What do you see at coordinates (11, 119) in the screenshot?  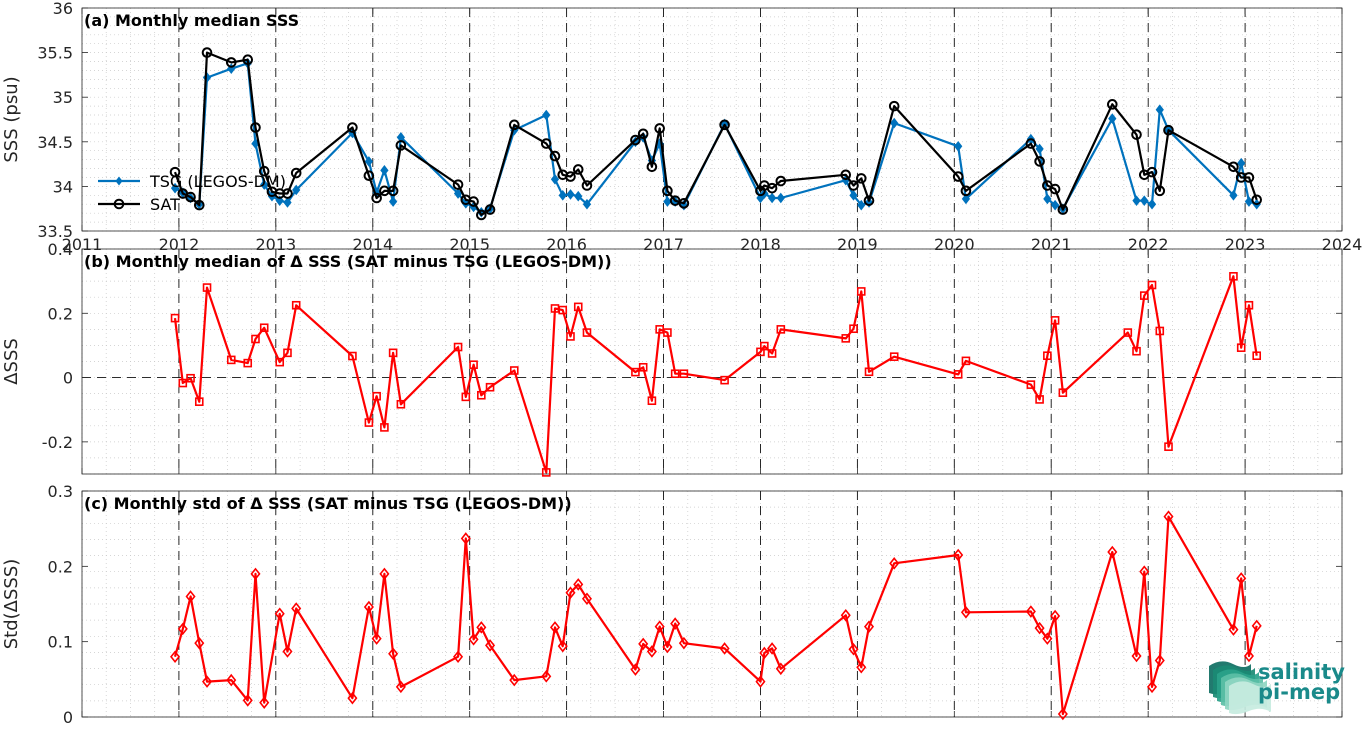 I see `y-axis-label: SSS (psu)` at bounding box center [11, 119].